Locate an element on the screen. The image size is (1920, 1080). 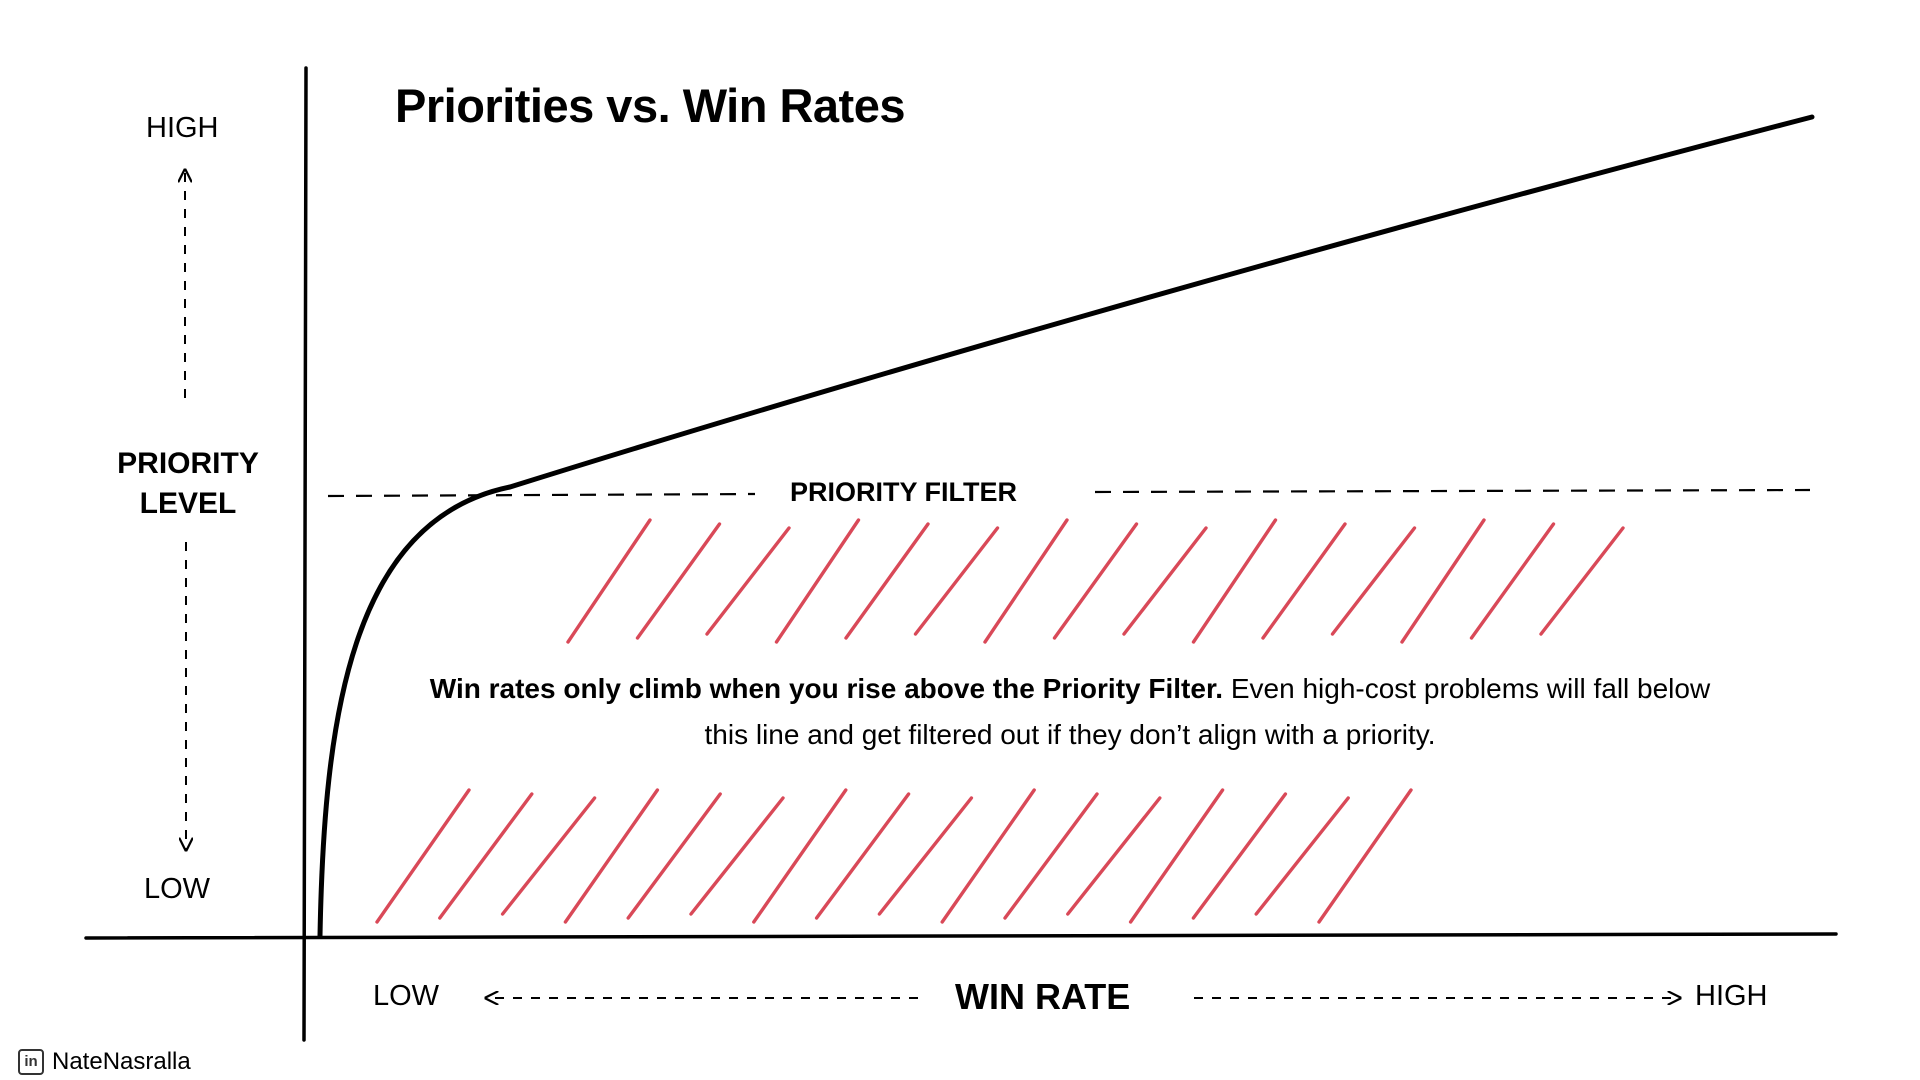
diagram-title: Priorities vs. Win Rates is located at coordinates (650, 105).